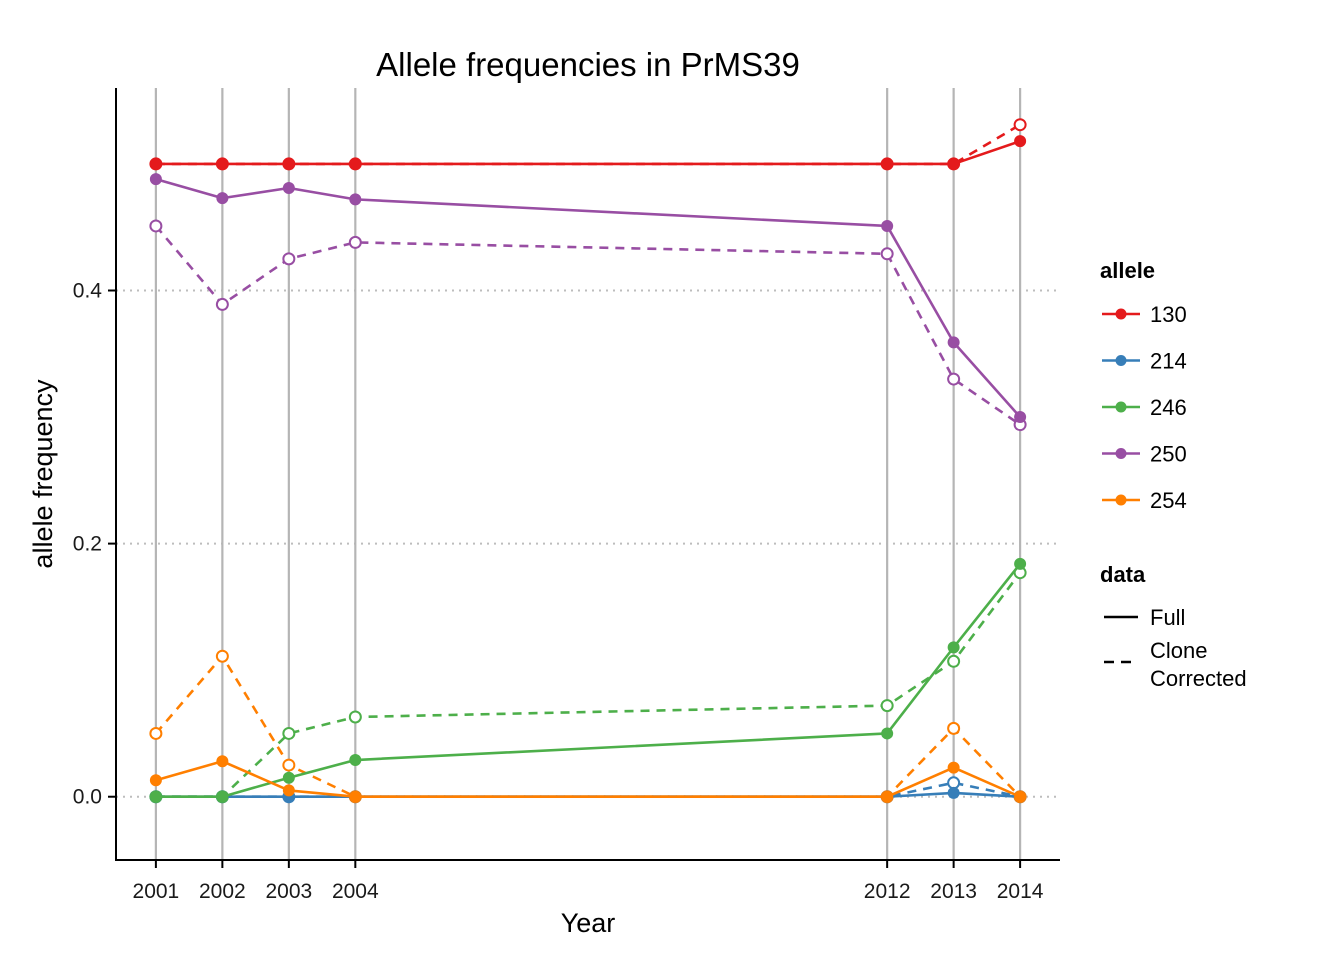 This screenshot has height=960, width=1344. Describe the element at coordinates (588, 881) in the screenshot. I see `x-ticks: 2001 2002 2003 2004 2012 2013 2014` at that location.